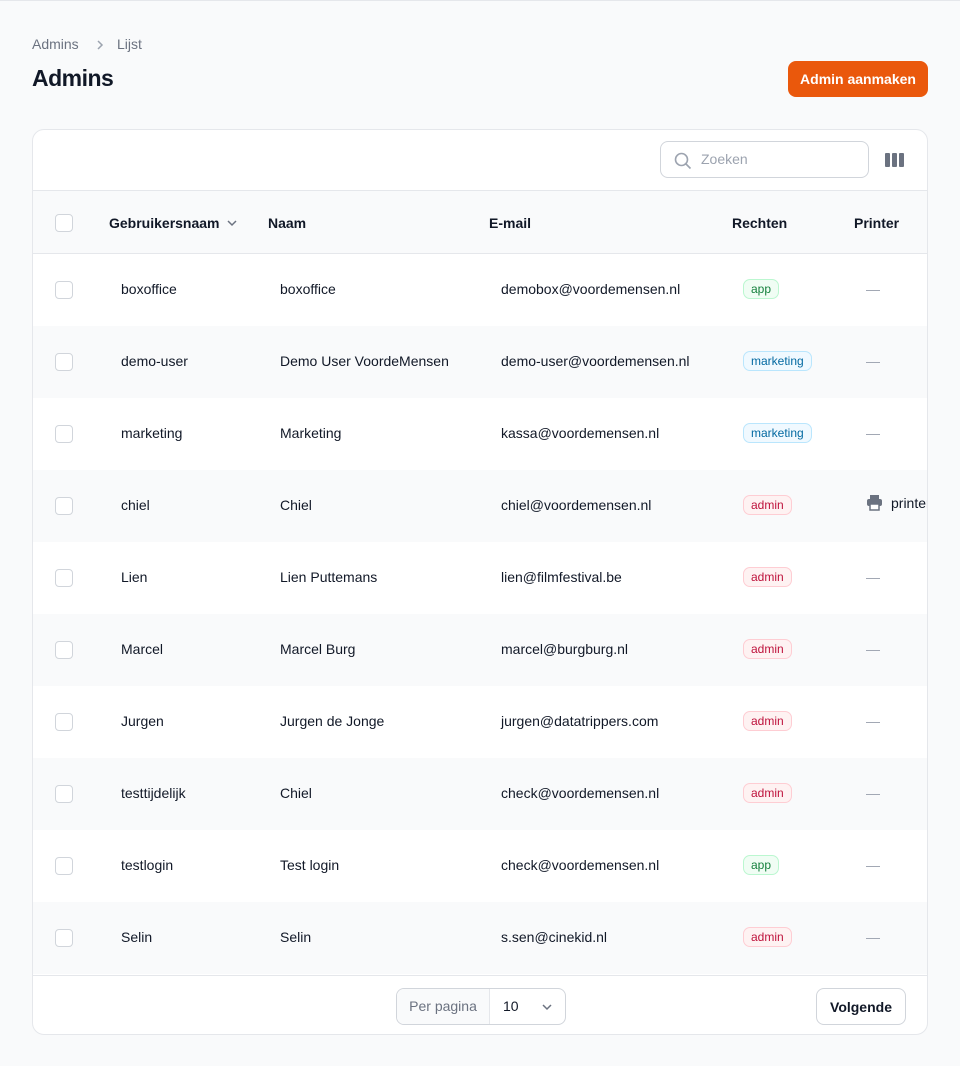 The height and width of the screenshot is (1066, 960). What do you see at coordinates (129, 44) in the screenshot?
I see `breadcrumb: Lijst` at bounding box center [129, 44].